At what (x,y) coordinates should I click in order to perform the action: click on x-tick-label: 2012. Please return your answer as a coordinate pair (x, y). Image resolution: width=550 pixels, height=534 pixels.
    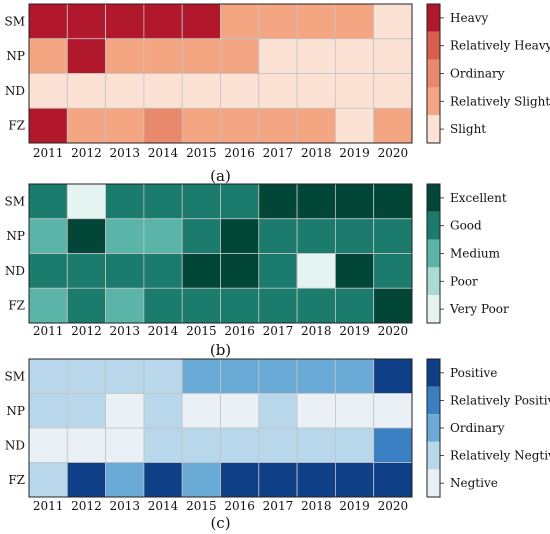
    Looking at the image, I should click on (86, 153).